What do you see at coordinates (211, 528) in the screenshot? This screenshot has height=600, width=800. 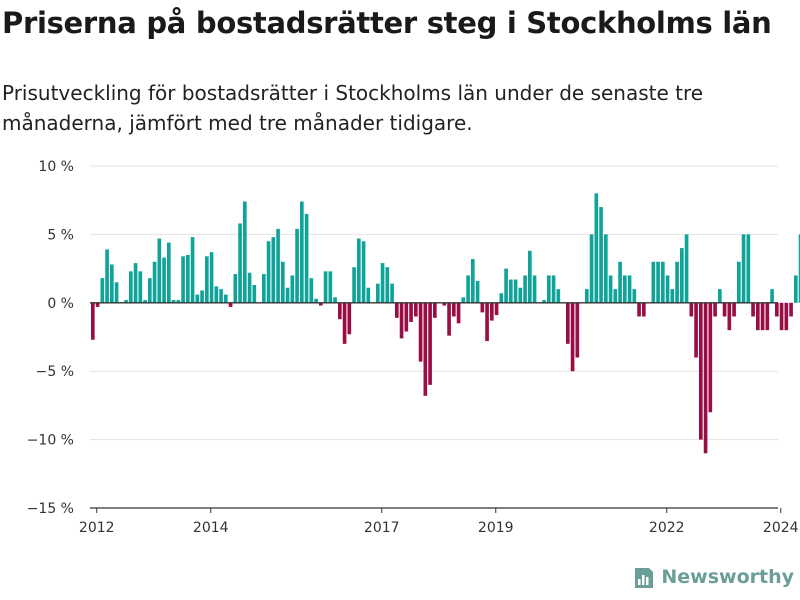 I see `x-tick-label: 2014` at bounding box center [211, 528].